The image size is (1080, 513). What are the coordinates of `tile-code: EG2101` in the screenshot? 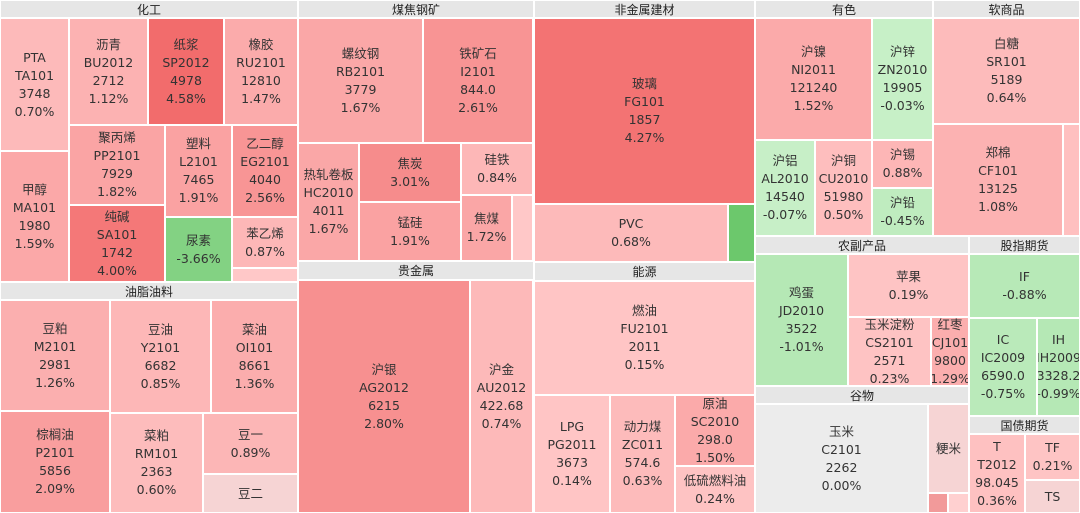 It's located at (265, 161).